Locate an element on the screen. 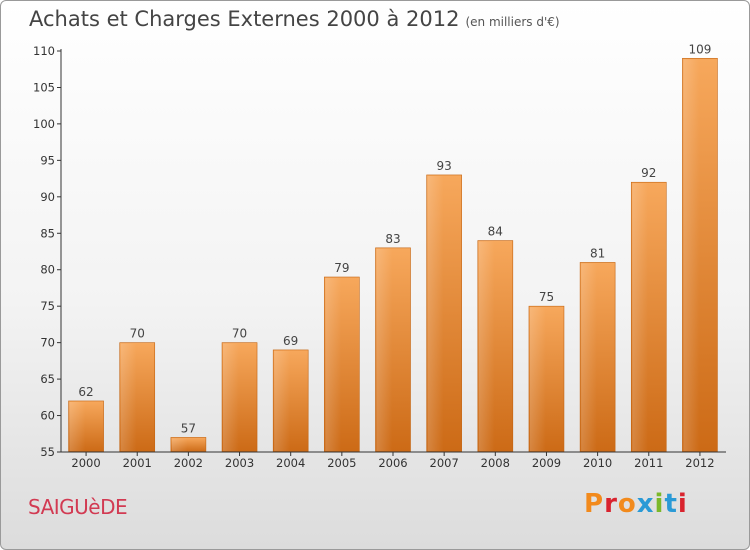 Image resolution: width=750 pixels, height=550 pixels. y-tick-label-95: 95 is located at coordinates (47, 160).